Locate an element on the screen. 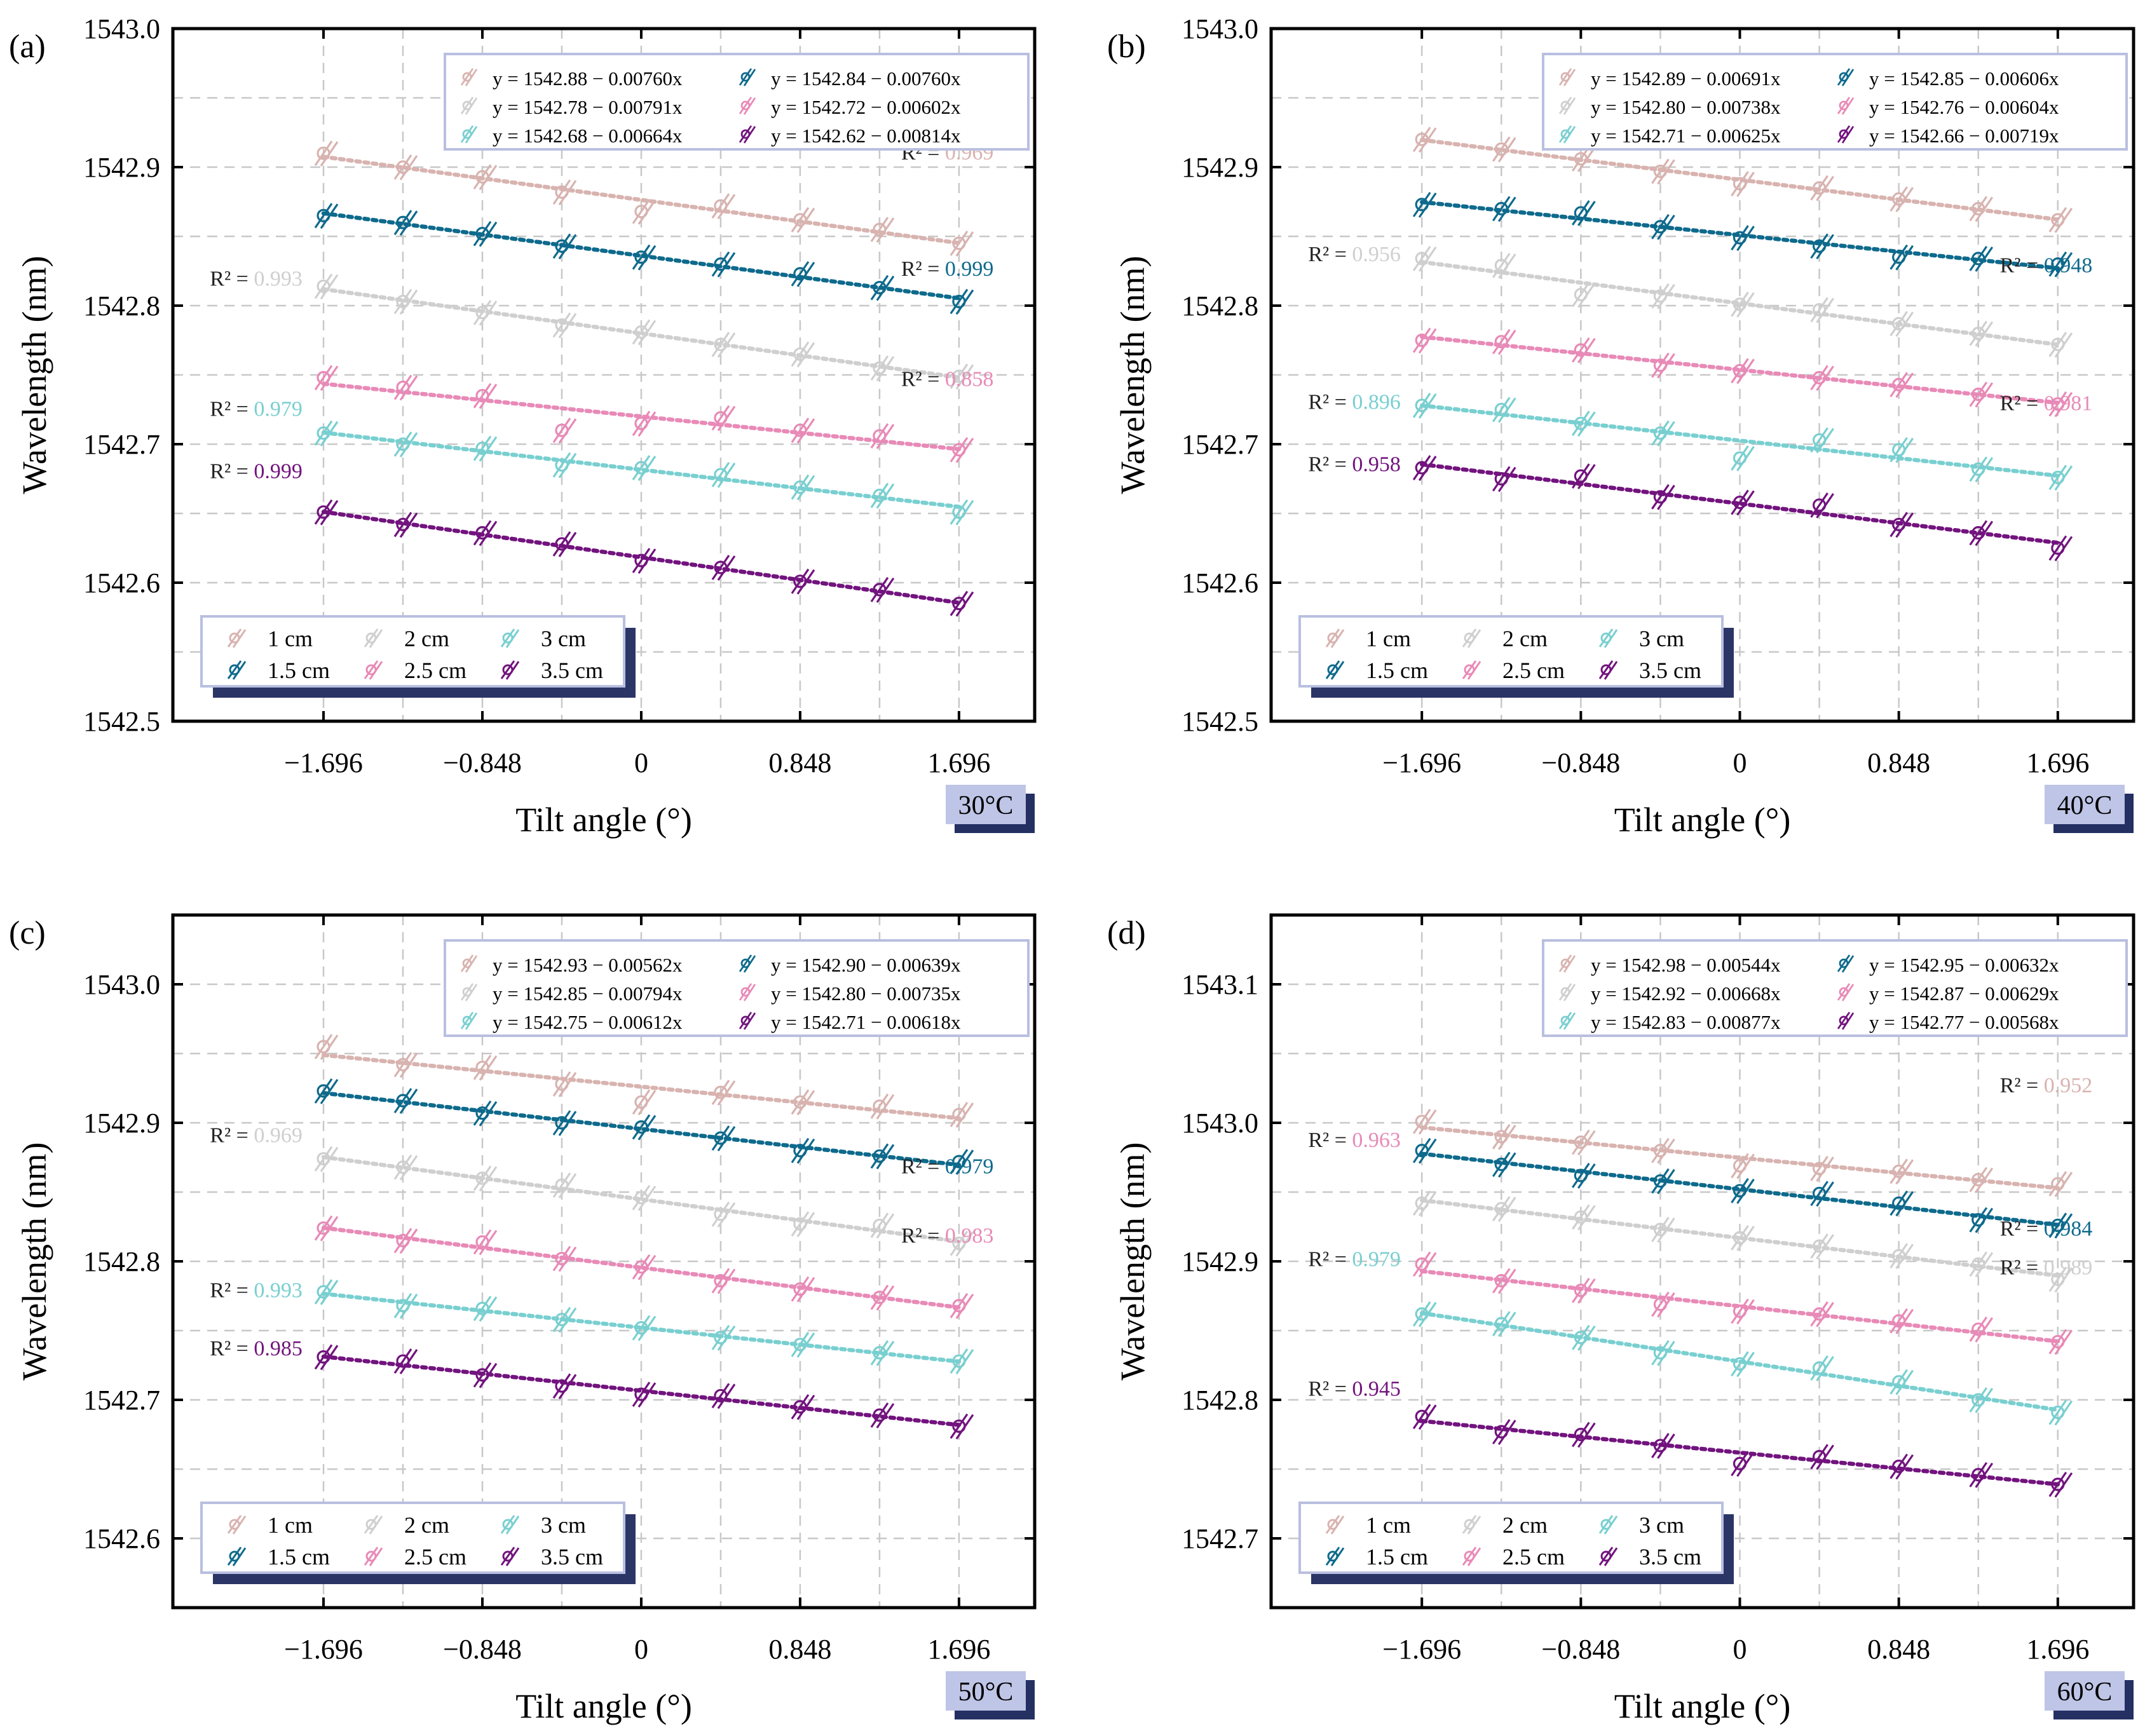 This screenshot has height=1736, width=2145. x-tick-label: −0.848 is located at coordinates (482, 762).